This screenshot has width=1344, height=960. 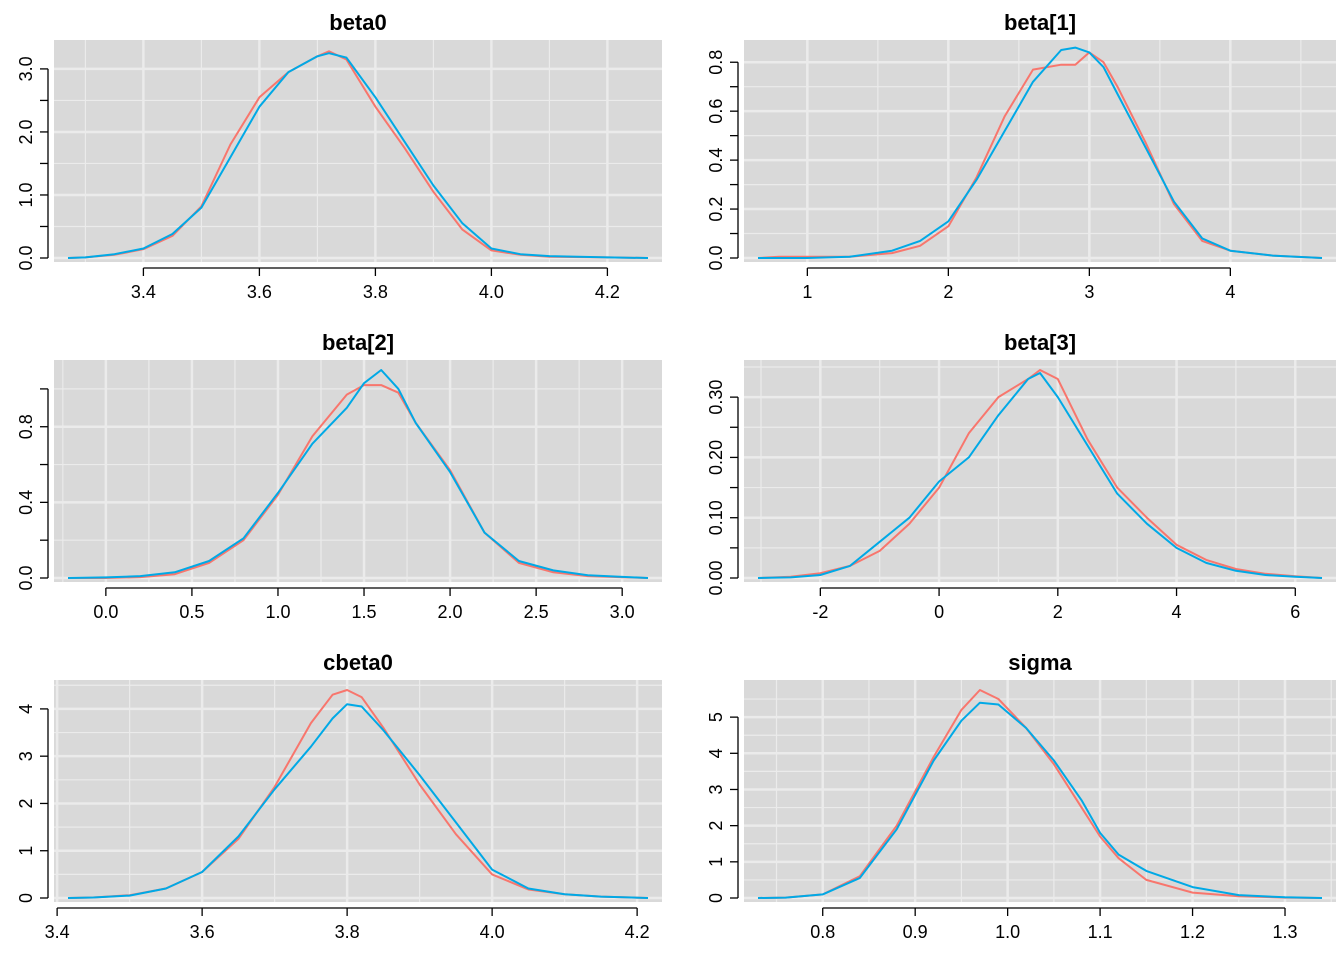 I want to click on panel-title: beta[2], so click(x=358, y=342).